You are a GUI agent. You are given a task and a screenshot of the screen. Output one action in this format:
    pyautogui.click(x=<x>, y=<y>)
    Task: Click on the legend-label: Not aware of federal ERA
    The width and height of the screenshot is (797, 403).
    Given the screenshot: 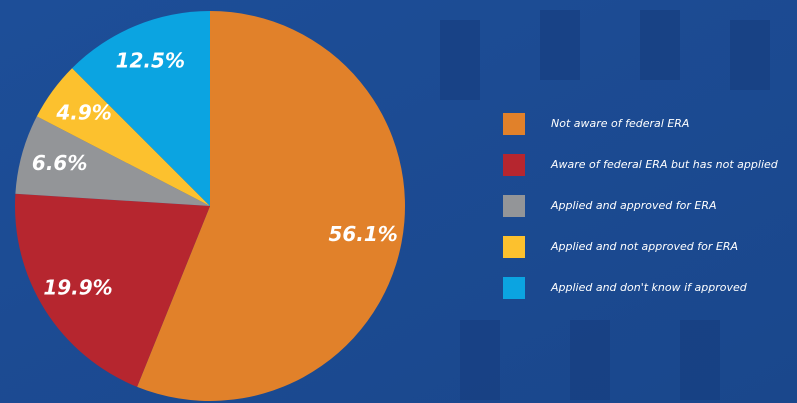 What is the action you would take?
    pyautogui.click(x=620, y=123)
    